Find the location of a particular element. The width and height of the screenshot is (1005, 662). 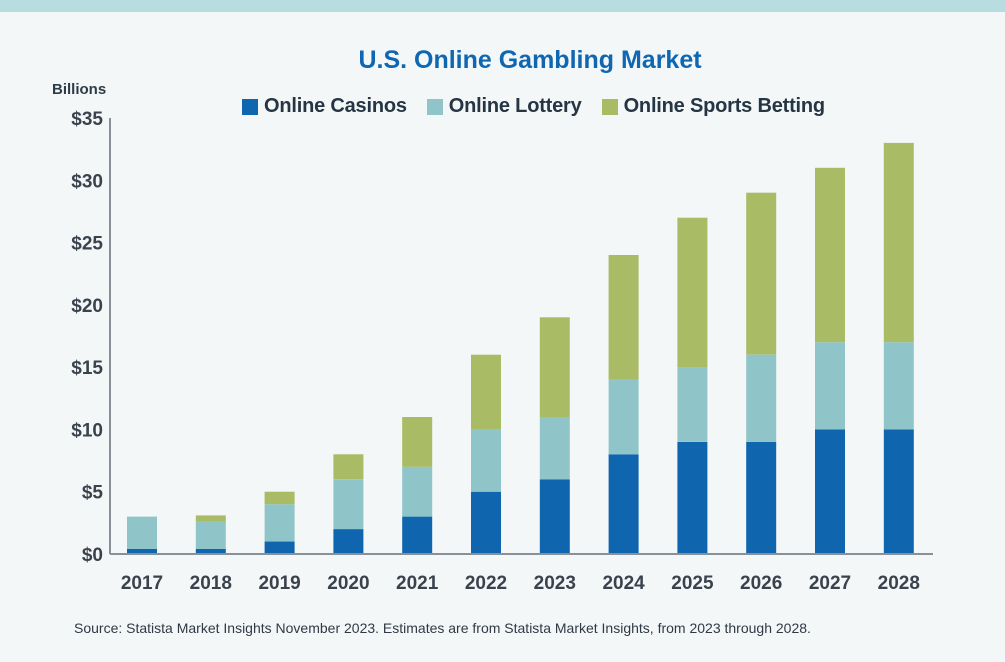

bar-segment-online-casinos-2021 is located at coordinates (417, 535).